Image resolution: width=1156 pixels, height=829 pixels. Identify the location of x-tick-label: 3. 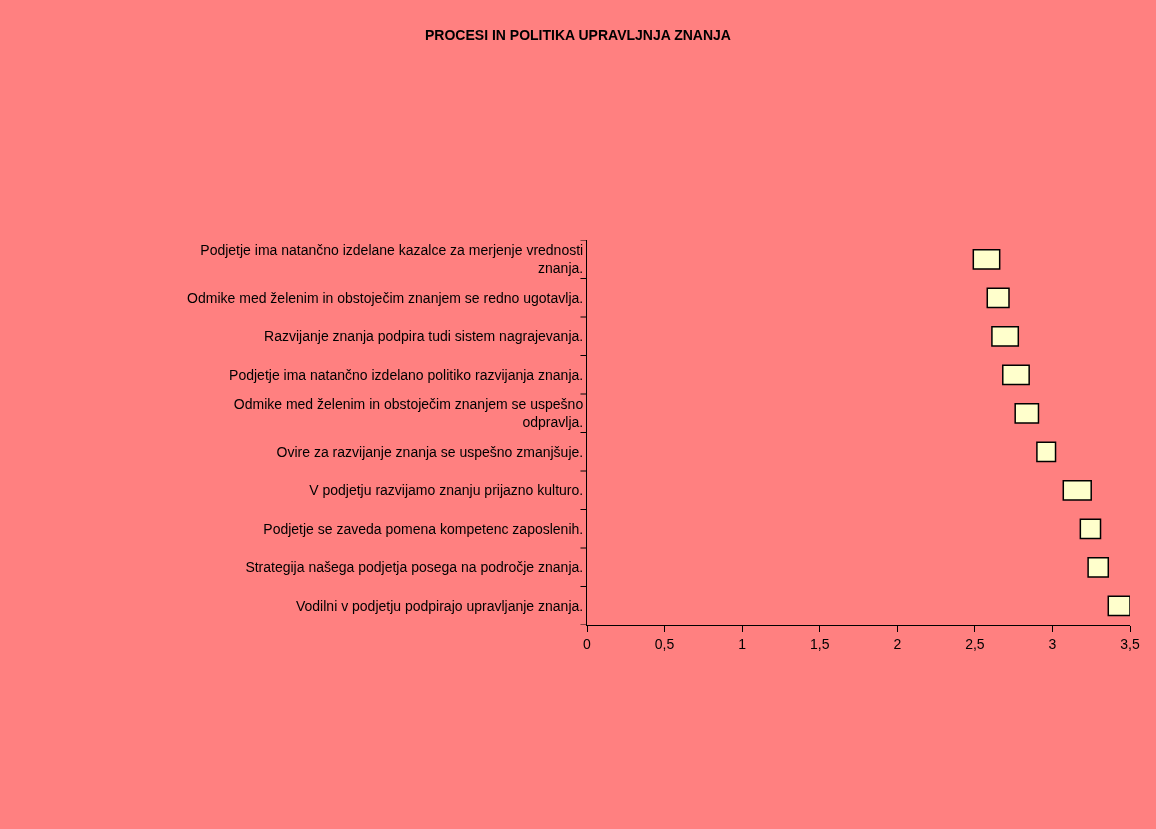
(1052, 643).